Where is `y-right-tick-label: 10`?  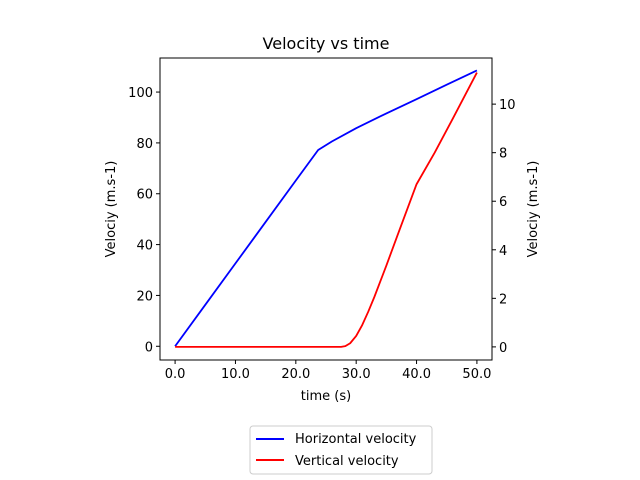 y-right-tick-label: 10 is located at coordinates (507, 105).